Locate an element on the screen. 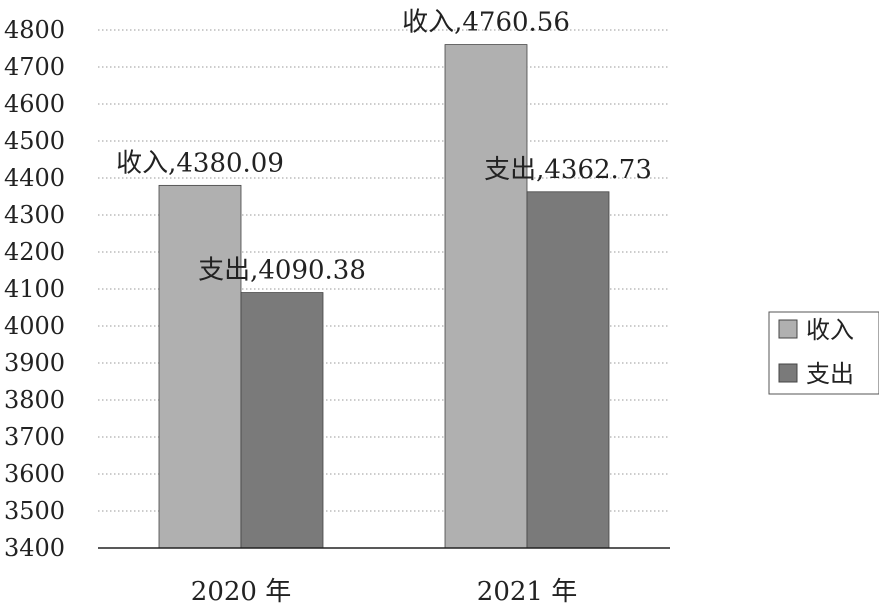  data-label-income-0: 收入,4380.09 is located at coordinates (200, 163).